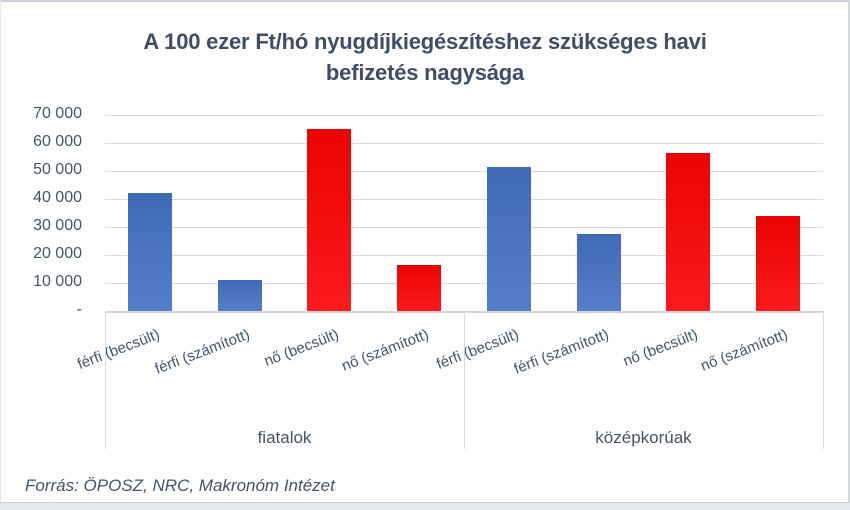  I want to click on chart-title-line-2: befizetés nagysága, so click(425, 72).